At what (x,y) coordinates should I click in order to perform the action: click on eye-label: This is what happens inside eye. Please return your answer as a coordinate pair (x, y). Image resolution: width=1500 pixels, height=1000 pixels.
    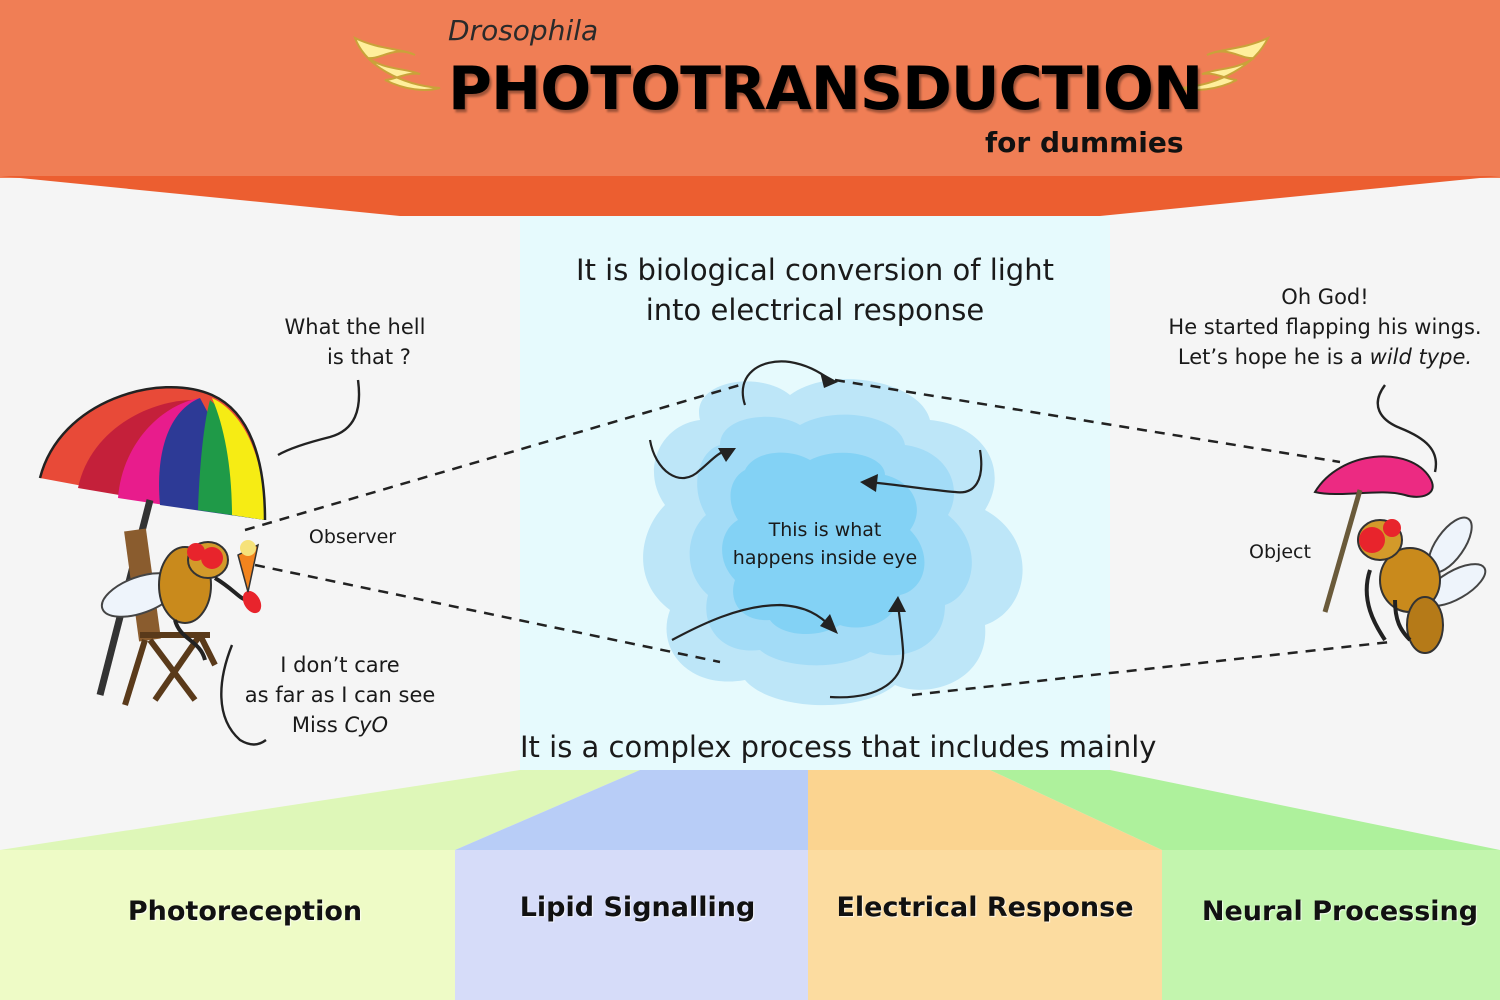
    Looking at the image, I should click on (825, 544).